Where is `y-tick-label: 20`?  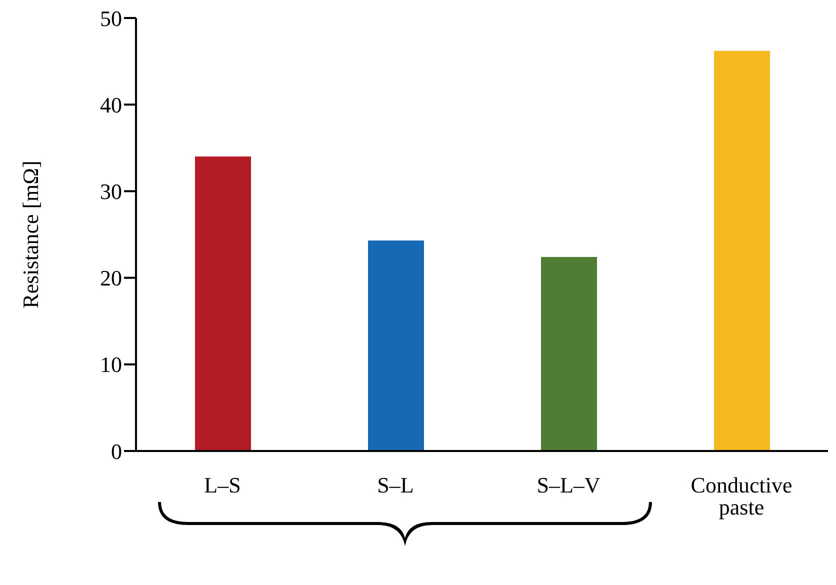 y-tick-label: 20 is located at coordinates (111, 278).